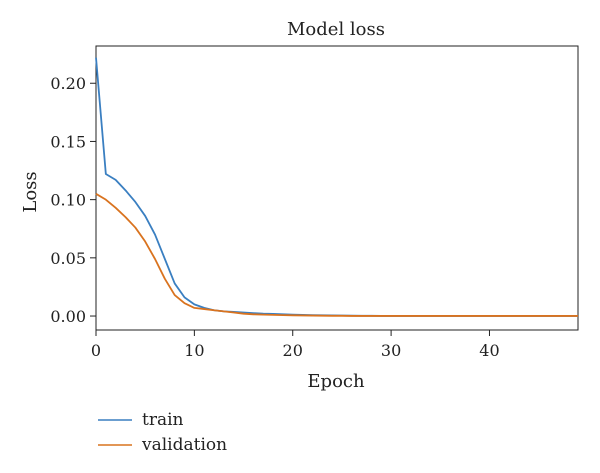 The height and width of the screenshot is (473, 600). Describe the element at coordinates (293, 350) in the screenshot. I see `x-tick-label: 20` at that location.